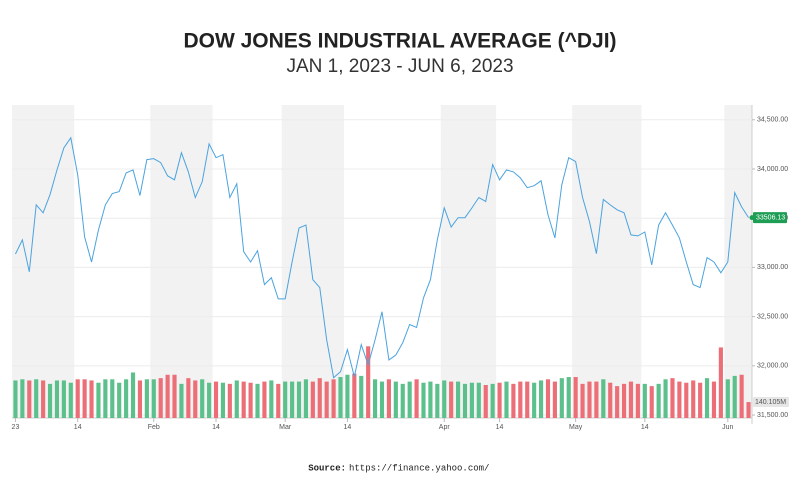  I want to click on price-marker, so click(770, 218).